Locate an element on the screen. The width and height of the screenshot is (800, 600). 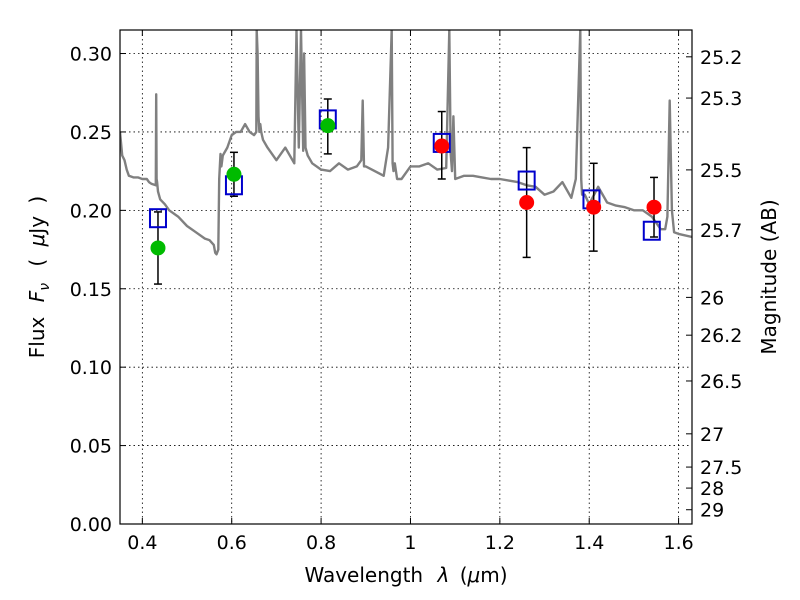
x-axis-label-unit-open: ( is located at coordinates (464, 575).